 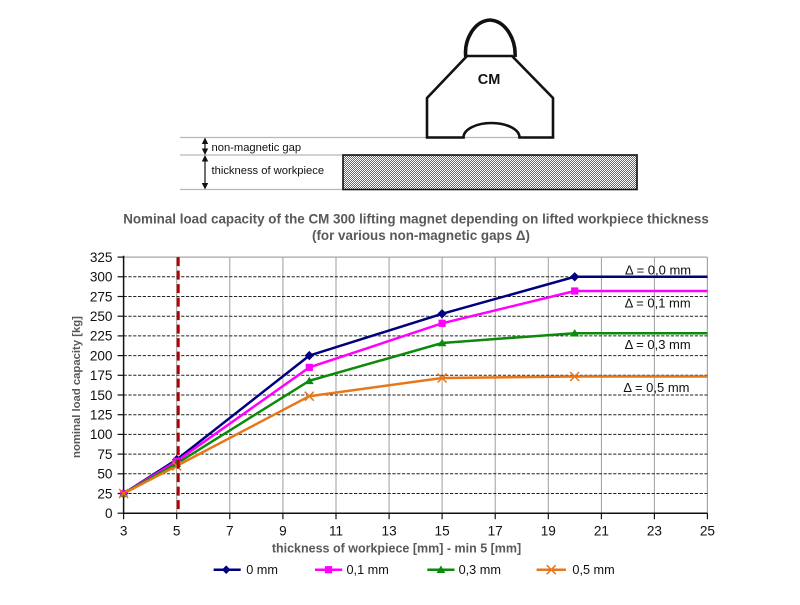 What do you see at coordinates (421, 235) in the screenshot?
I see `svg-text:(for various non-magnetic gaps: (for various non-magnetic gaps Δ)` at bounding box center [421, 235].